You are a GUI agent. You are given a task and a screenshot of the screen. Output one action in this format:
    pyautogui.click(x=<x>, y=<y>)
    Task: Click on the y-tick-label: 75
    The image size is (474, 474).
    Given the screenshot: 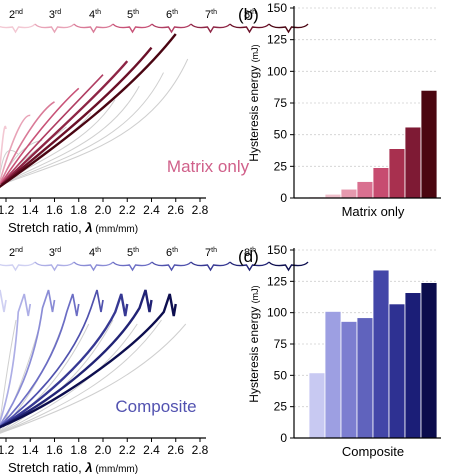 What is the action you would take?
    pyautogui.click(x=281, y=344)
    